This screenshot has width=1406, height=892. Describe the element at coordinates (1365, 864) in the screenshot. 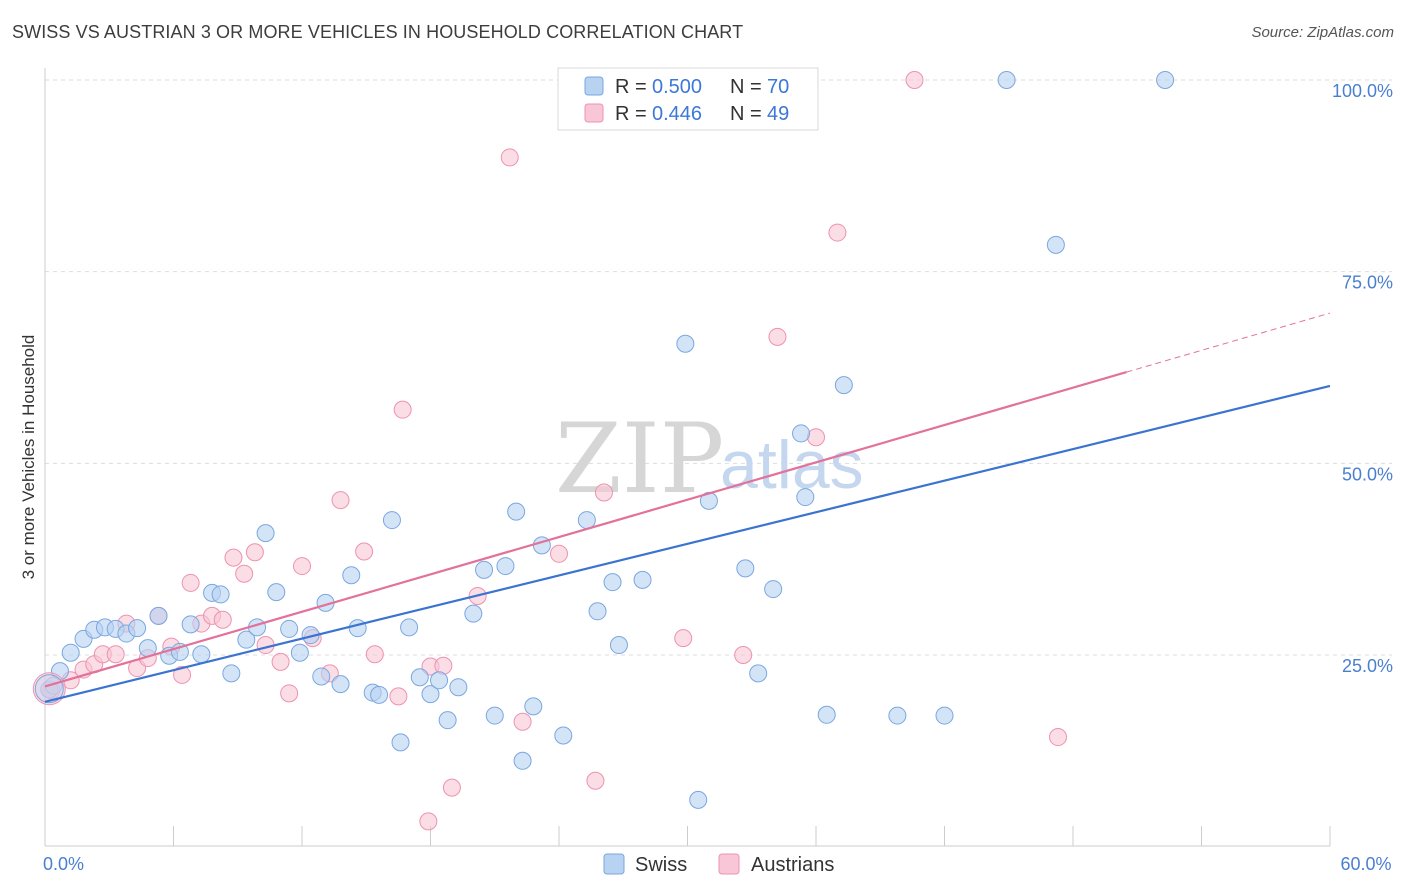

I see `x-tick-label: 60.0%` at that location.